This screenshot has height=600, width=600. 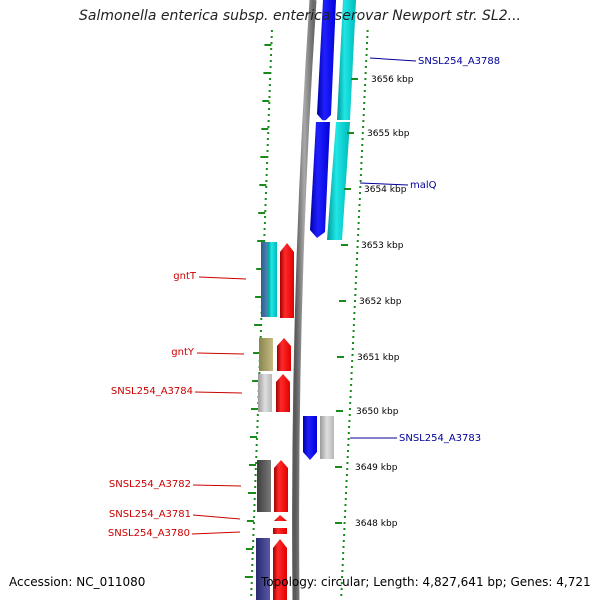 What do you see at coordinates (265, 393) in the screenshot?
I see `feature-lightgray` at bounding box center [265, 393].